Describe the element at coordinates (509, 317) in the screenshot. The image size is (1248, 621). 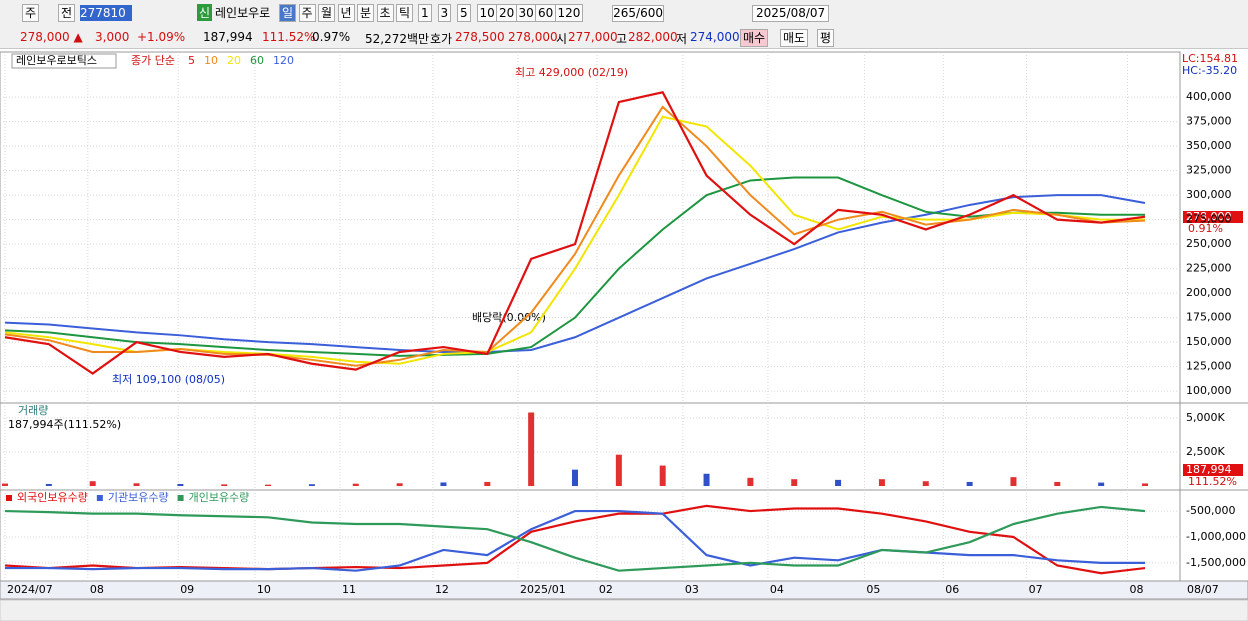
I see `annotation-dividend: 배당락(0.00%)` at that location.